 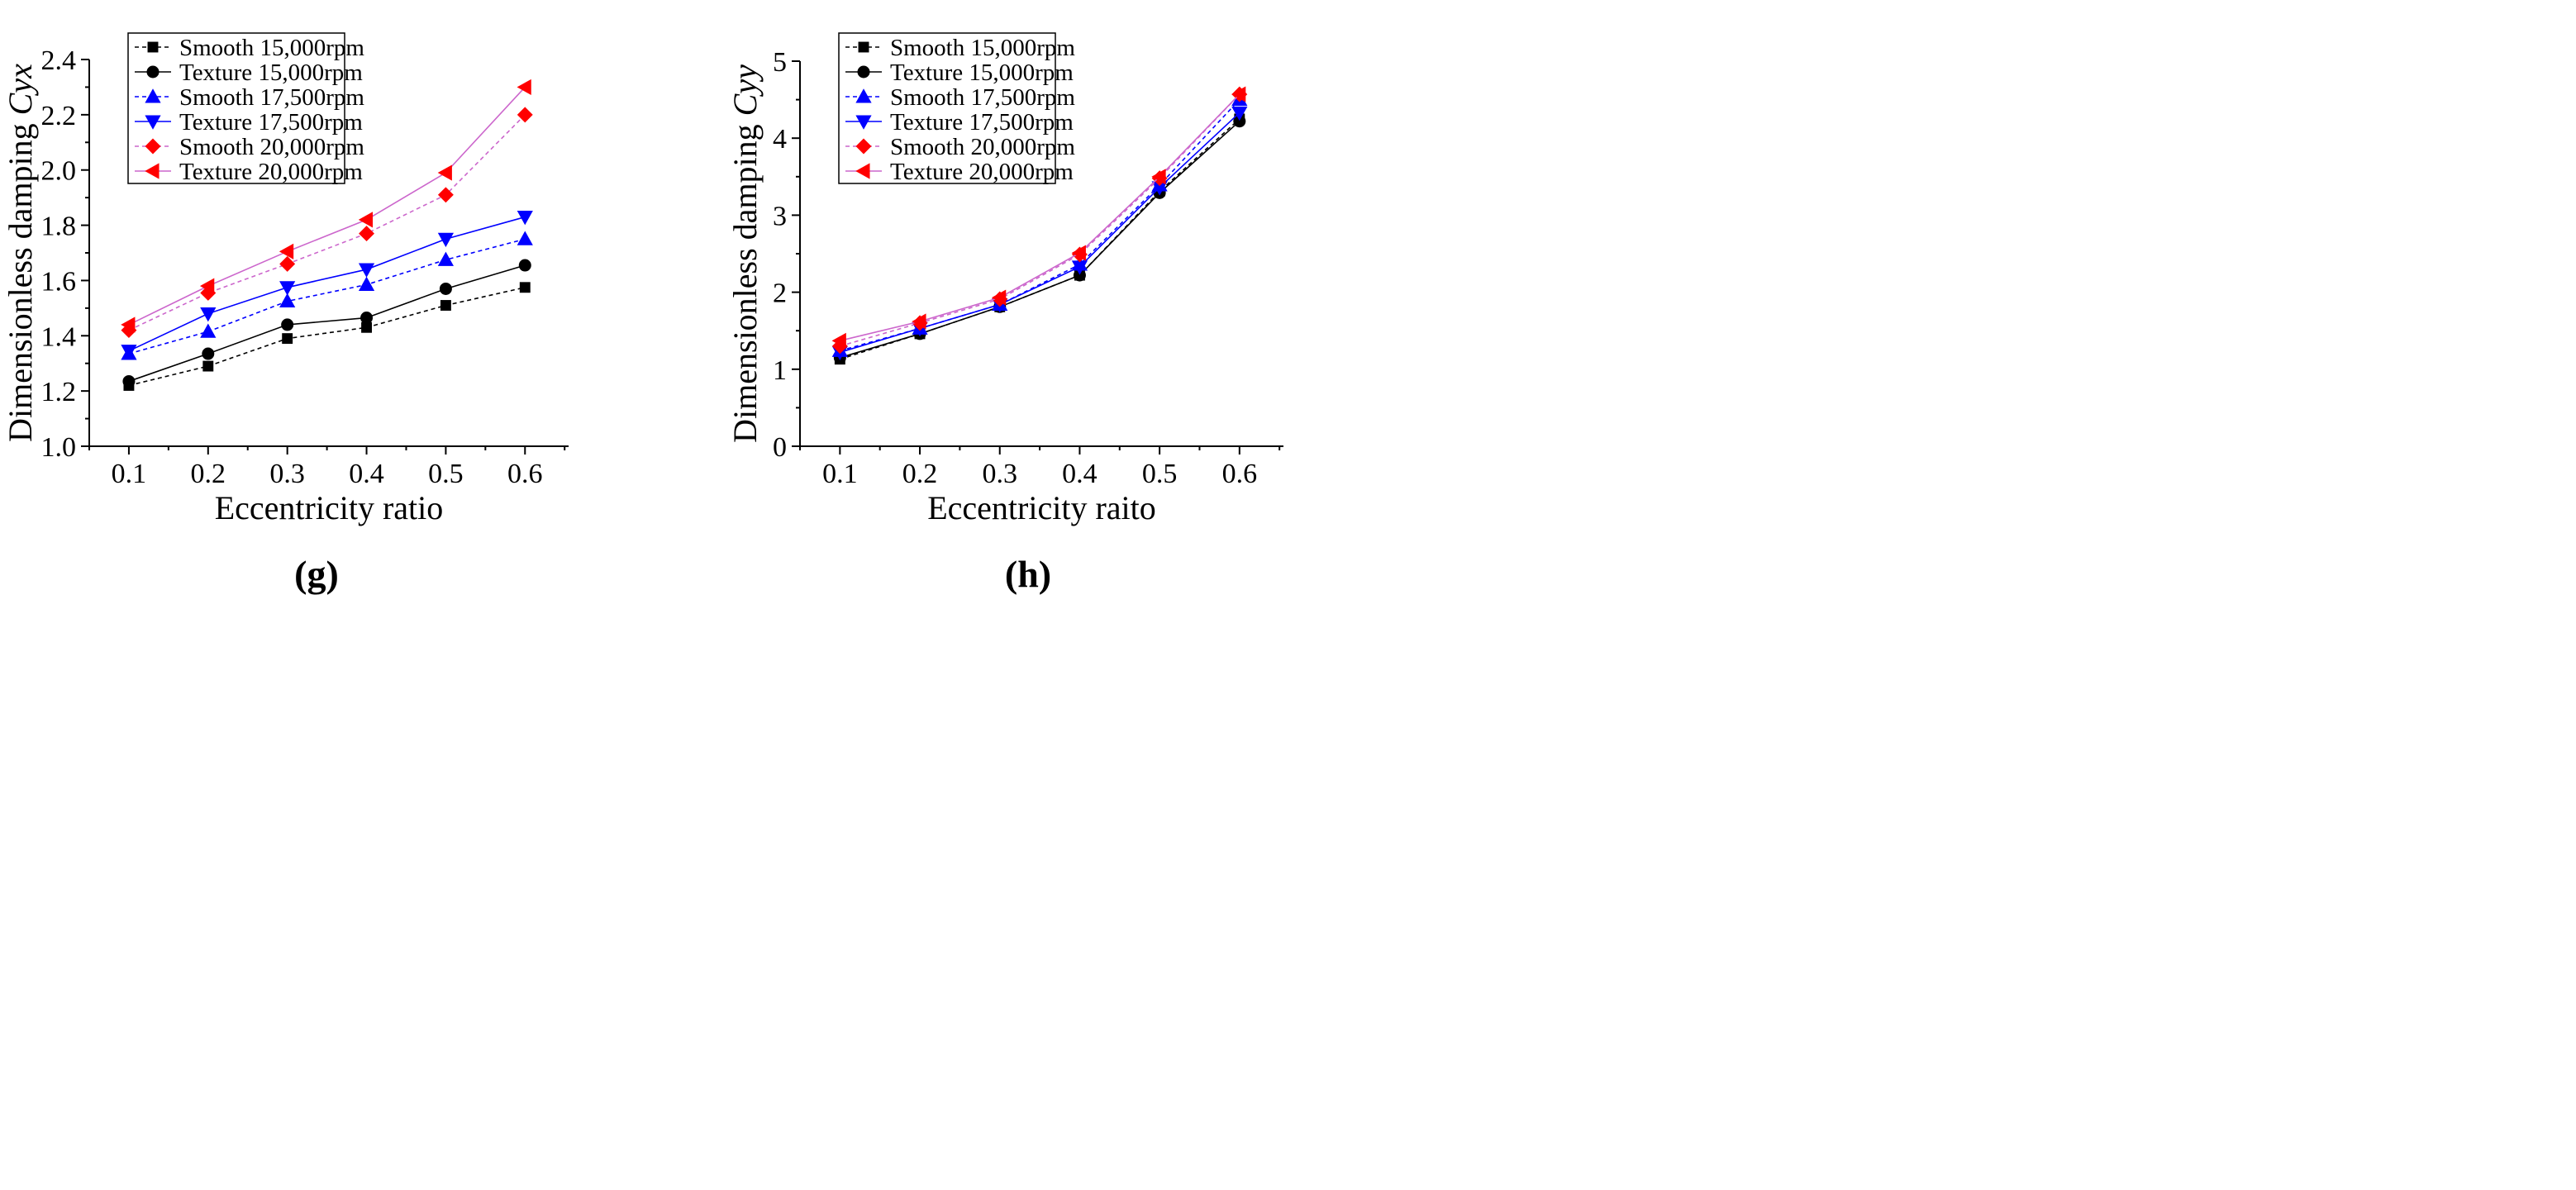 I want to click on x-axis-title: Eccentricity raito, so click(x=1042, y=507).